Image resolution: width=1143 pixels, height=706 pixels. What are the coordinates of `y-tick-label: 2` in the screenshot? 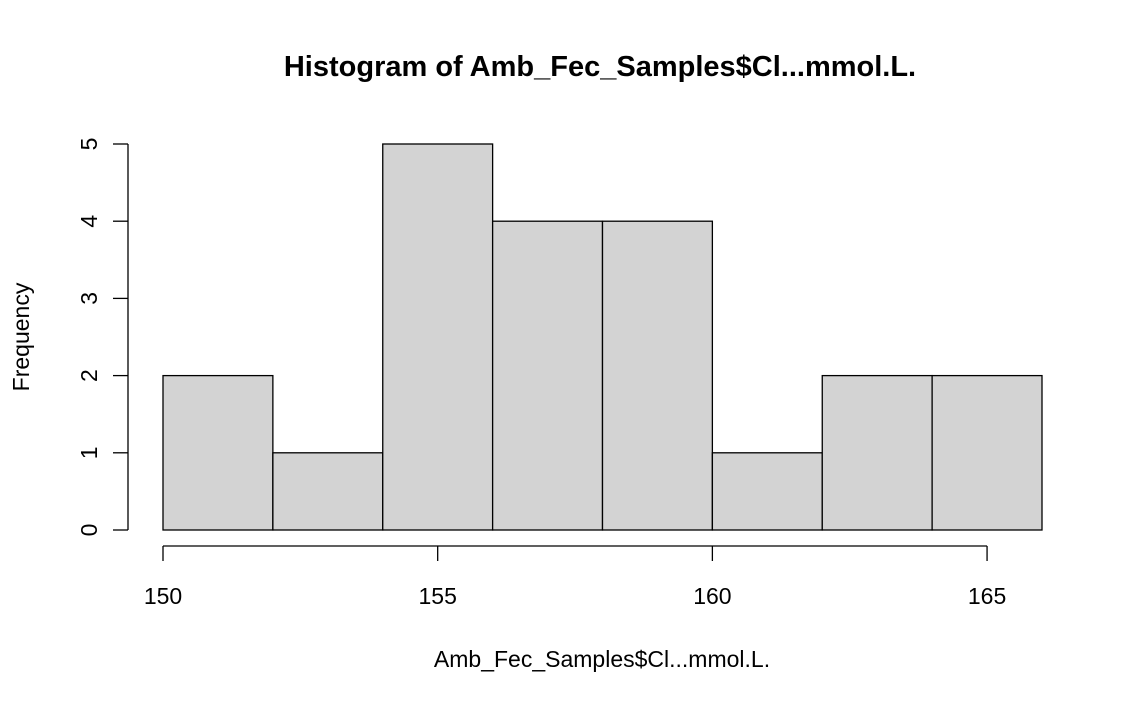 It's located at (89, 375).